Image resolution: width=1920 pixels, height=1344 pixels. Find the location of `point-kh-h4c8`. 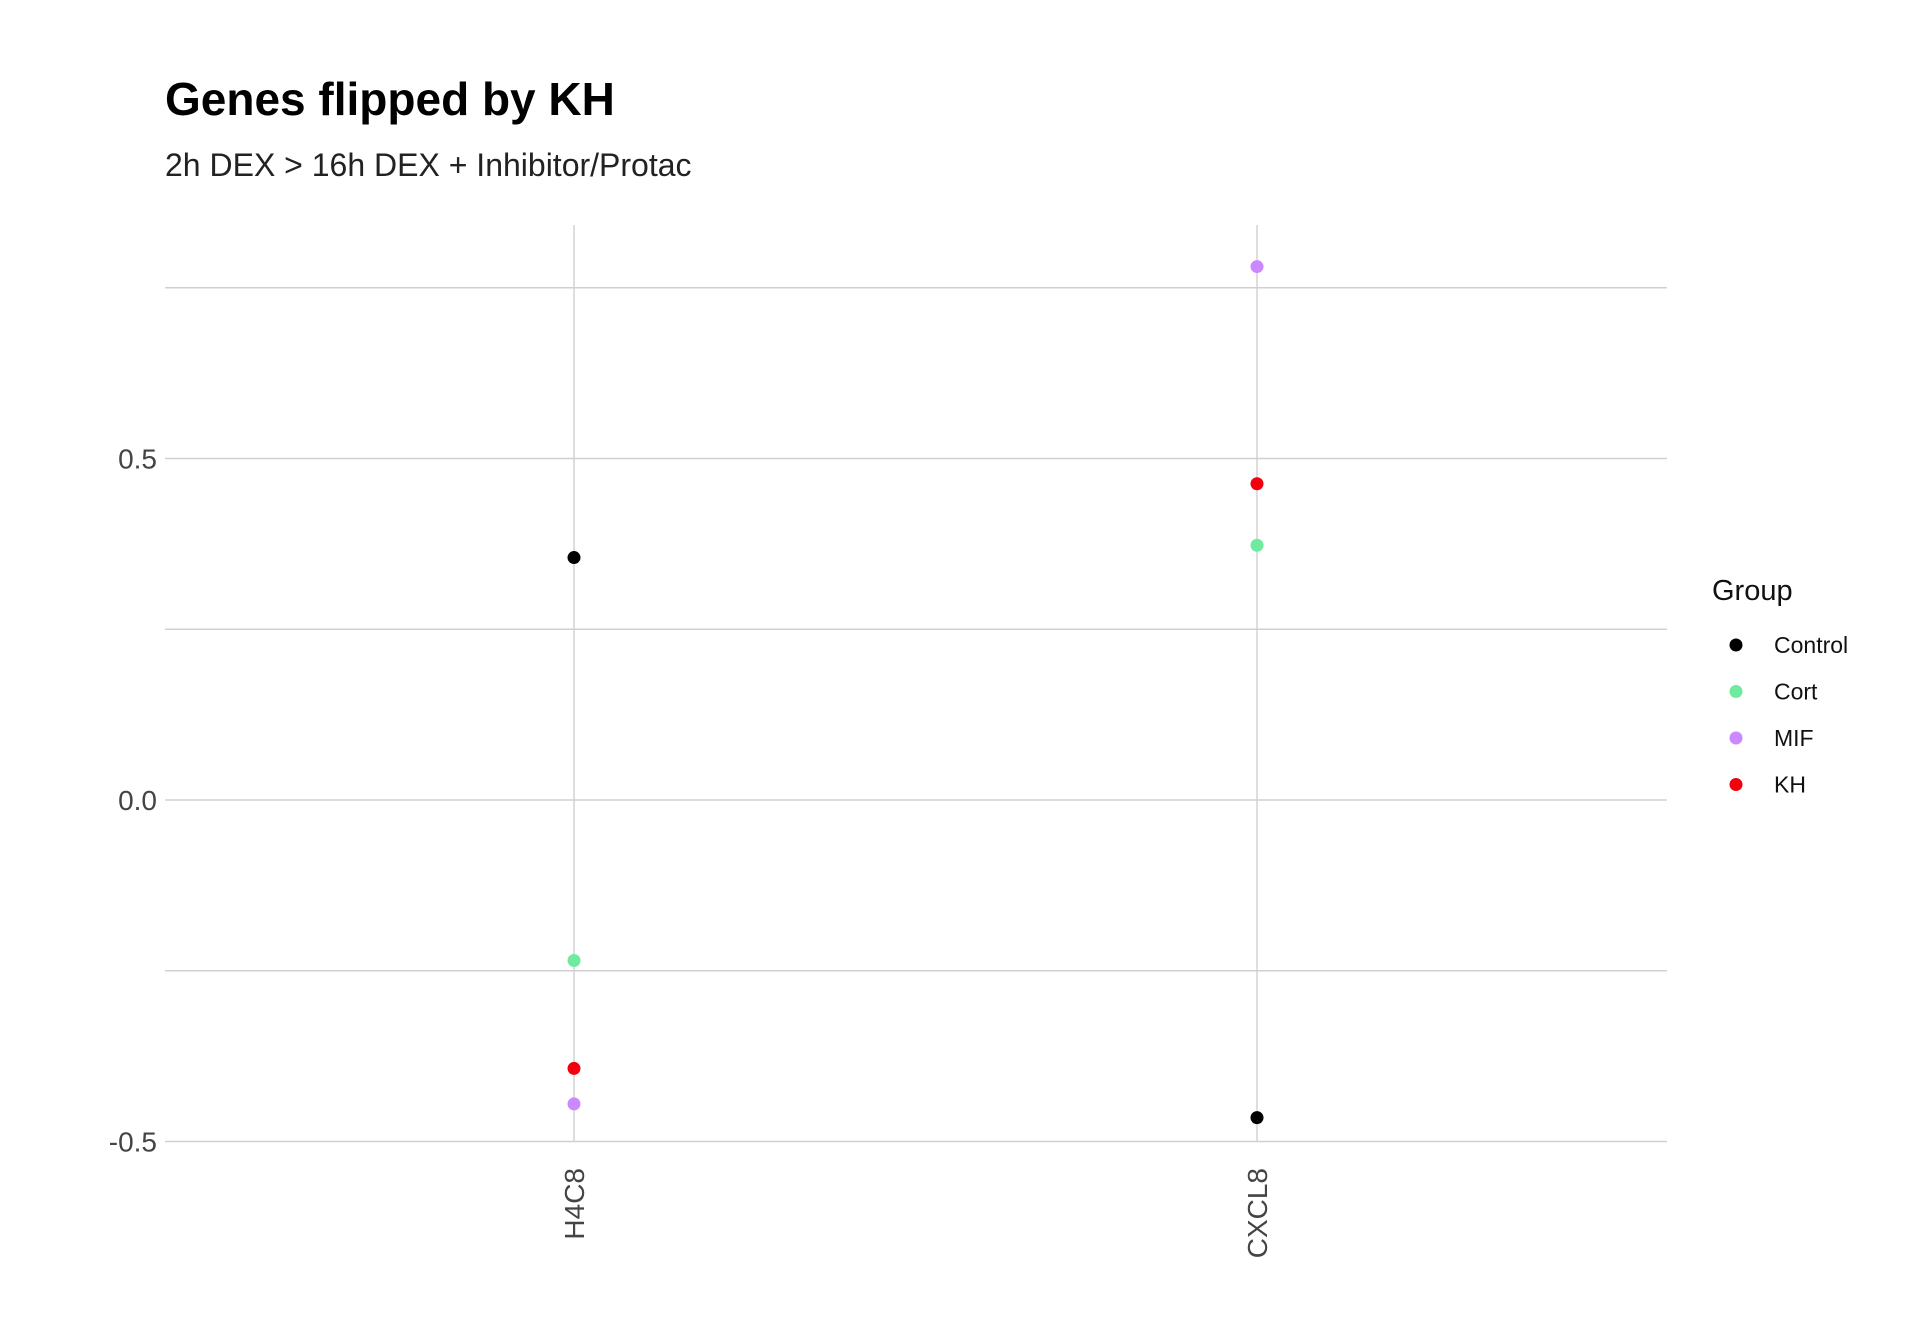

point-kh-h4c8 is located at coordinates (574, 1068).